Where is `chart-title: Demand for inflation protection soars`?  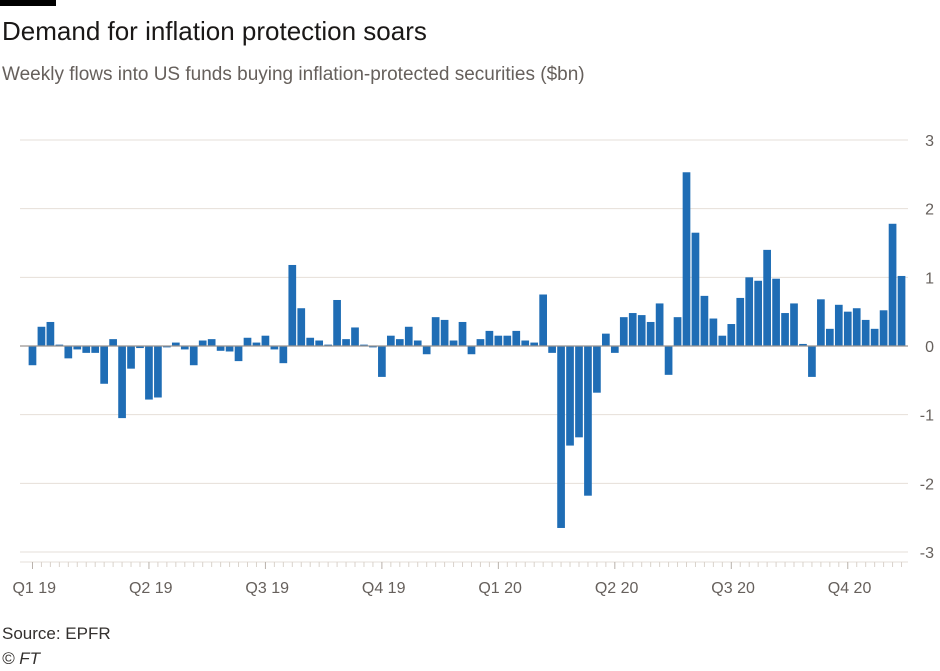
chart-title: Demand for inflation protection soars is located at coordinates (214, 31).